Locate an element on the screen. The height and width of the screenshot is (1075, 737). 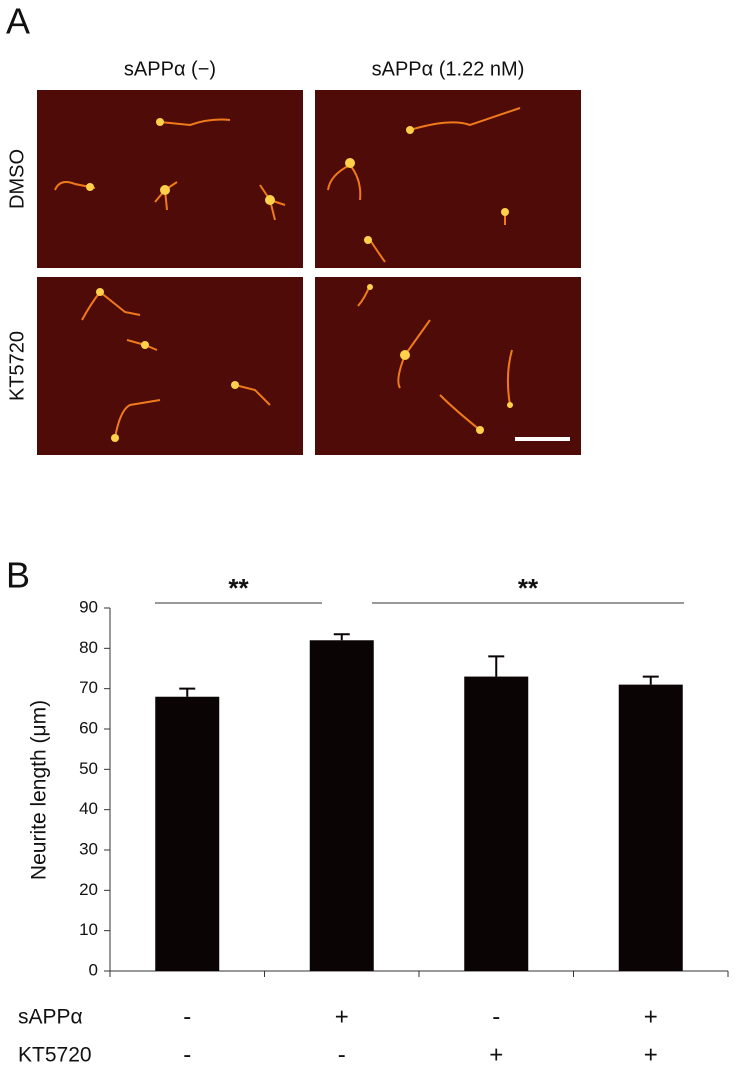
row-header: KT5720 is located at coordinates (17, 366).